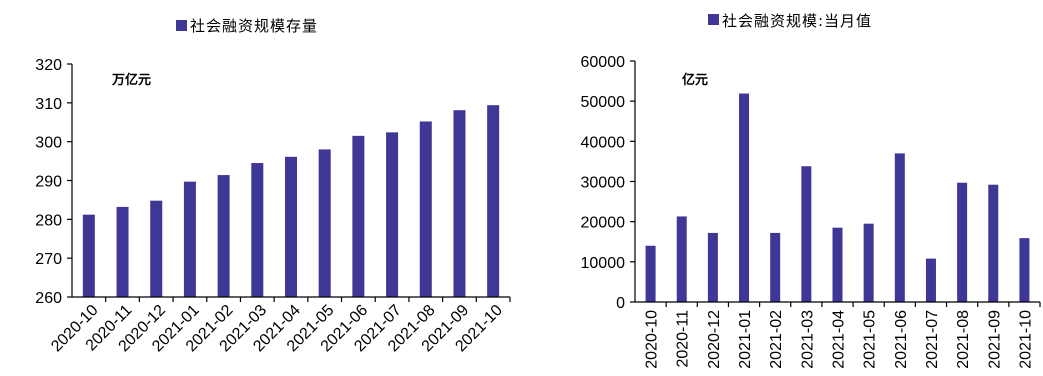 The image size is (1043, 376). Describe the element at coordinates (1025, 339) in the screenshot. I see `x-tick-label: 2021-10` at that location.